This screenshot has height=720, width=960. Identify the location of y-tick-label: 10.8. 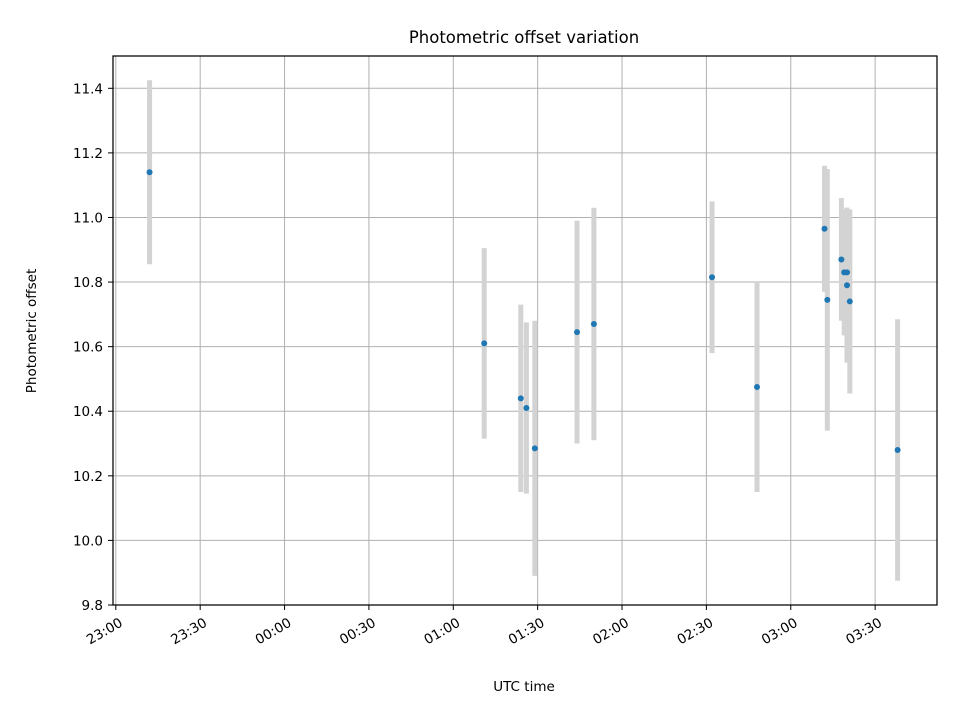
(88, 283).